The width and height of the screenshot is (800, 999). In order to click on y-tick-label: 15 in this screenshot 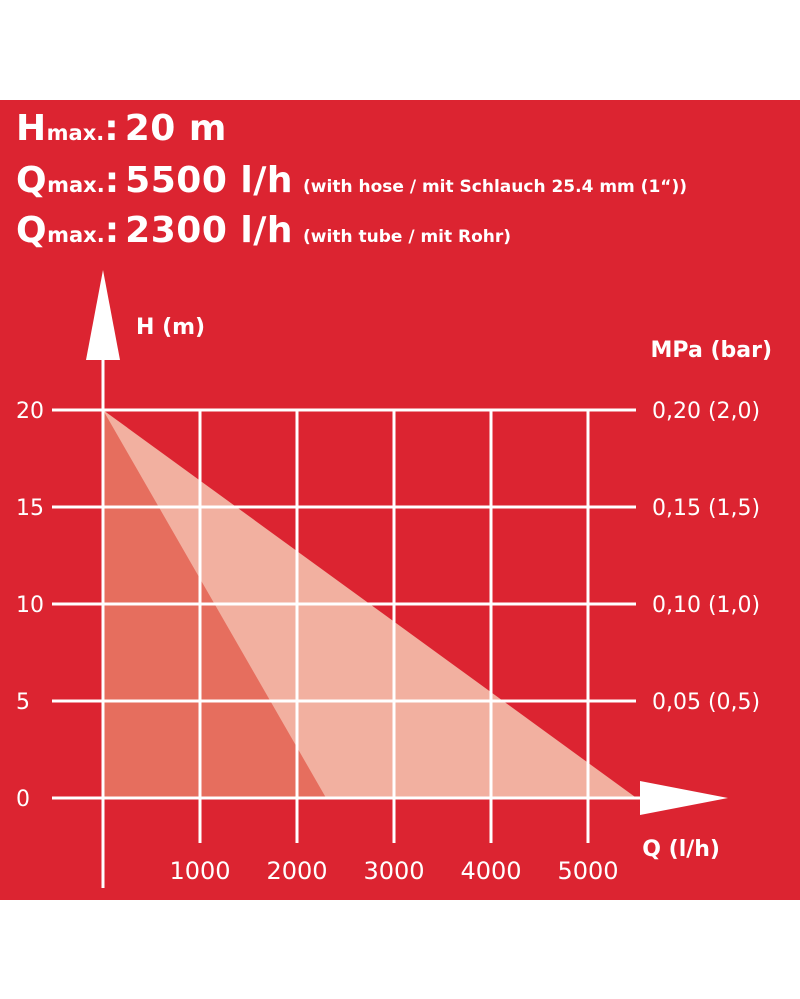, I will do `click(30, 508)`.